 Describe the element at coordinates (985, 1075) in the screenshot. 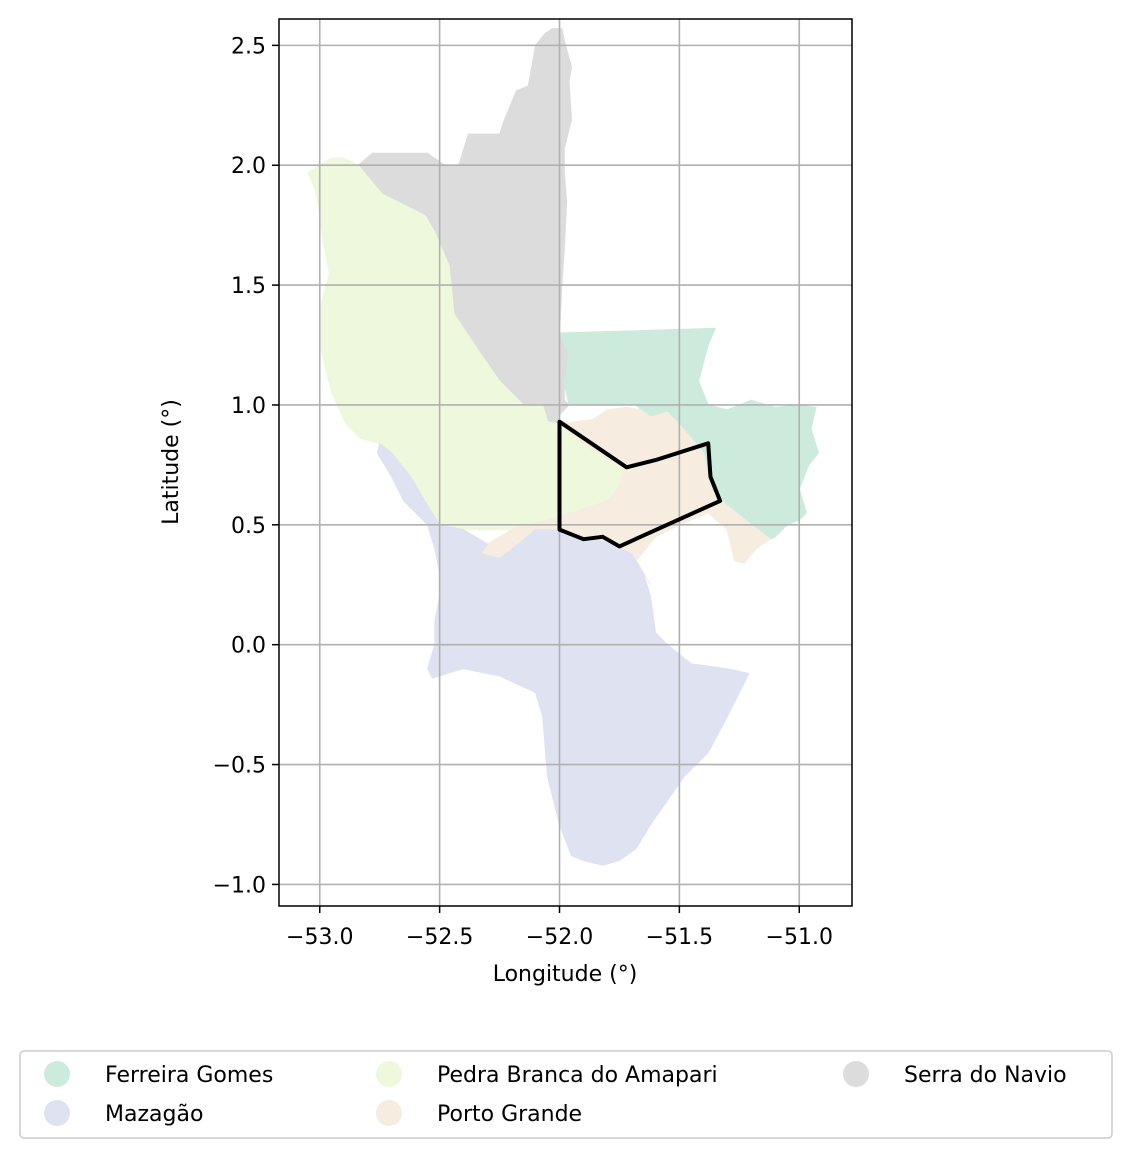

I see `legend-label: Serra do Navio` at that location.